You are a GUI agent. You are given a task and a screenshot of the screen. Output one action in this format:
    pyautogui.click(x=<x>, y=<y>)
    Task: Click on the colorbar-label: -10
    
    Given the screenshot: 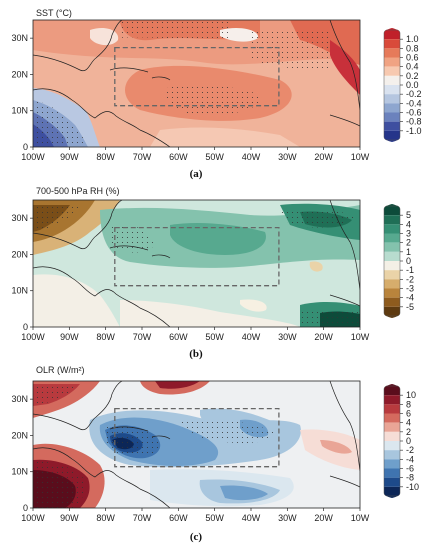 What is the action you would take?
    pyautogui.click(x=412, y=487)
    